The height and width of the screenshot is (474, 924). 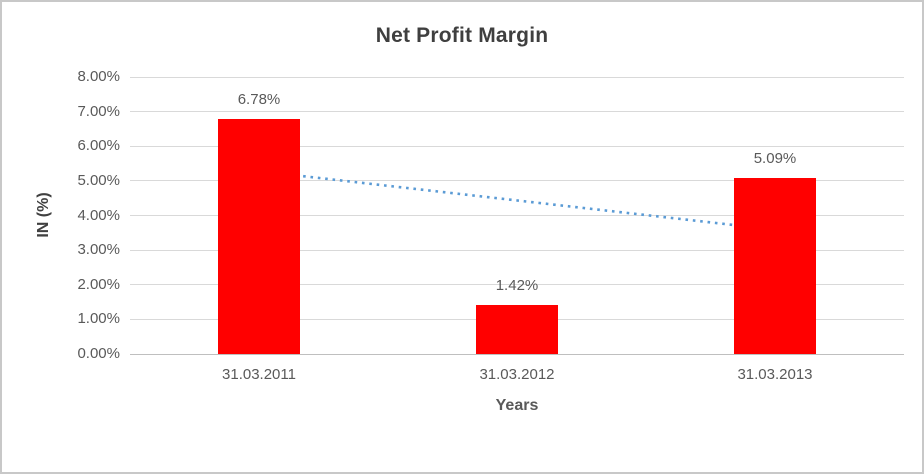 What do you see at coordinates (98, 250) in the screenshot?
I see `y-axis-tick-label: 3.00%` at bounding box center [98, 250].